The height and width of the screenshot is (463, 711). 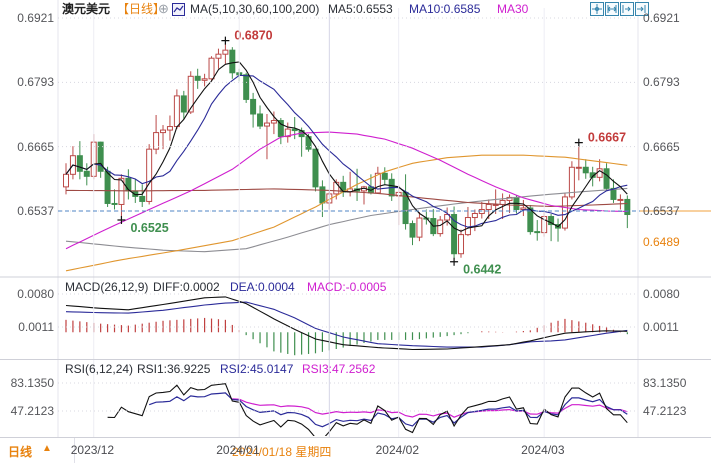 What do you see at coordinates (141, 9) in the screenshot?
I see `period-tag: 【日线】` at bounding box center [141, 9].